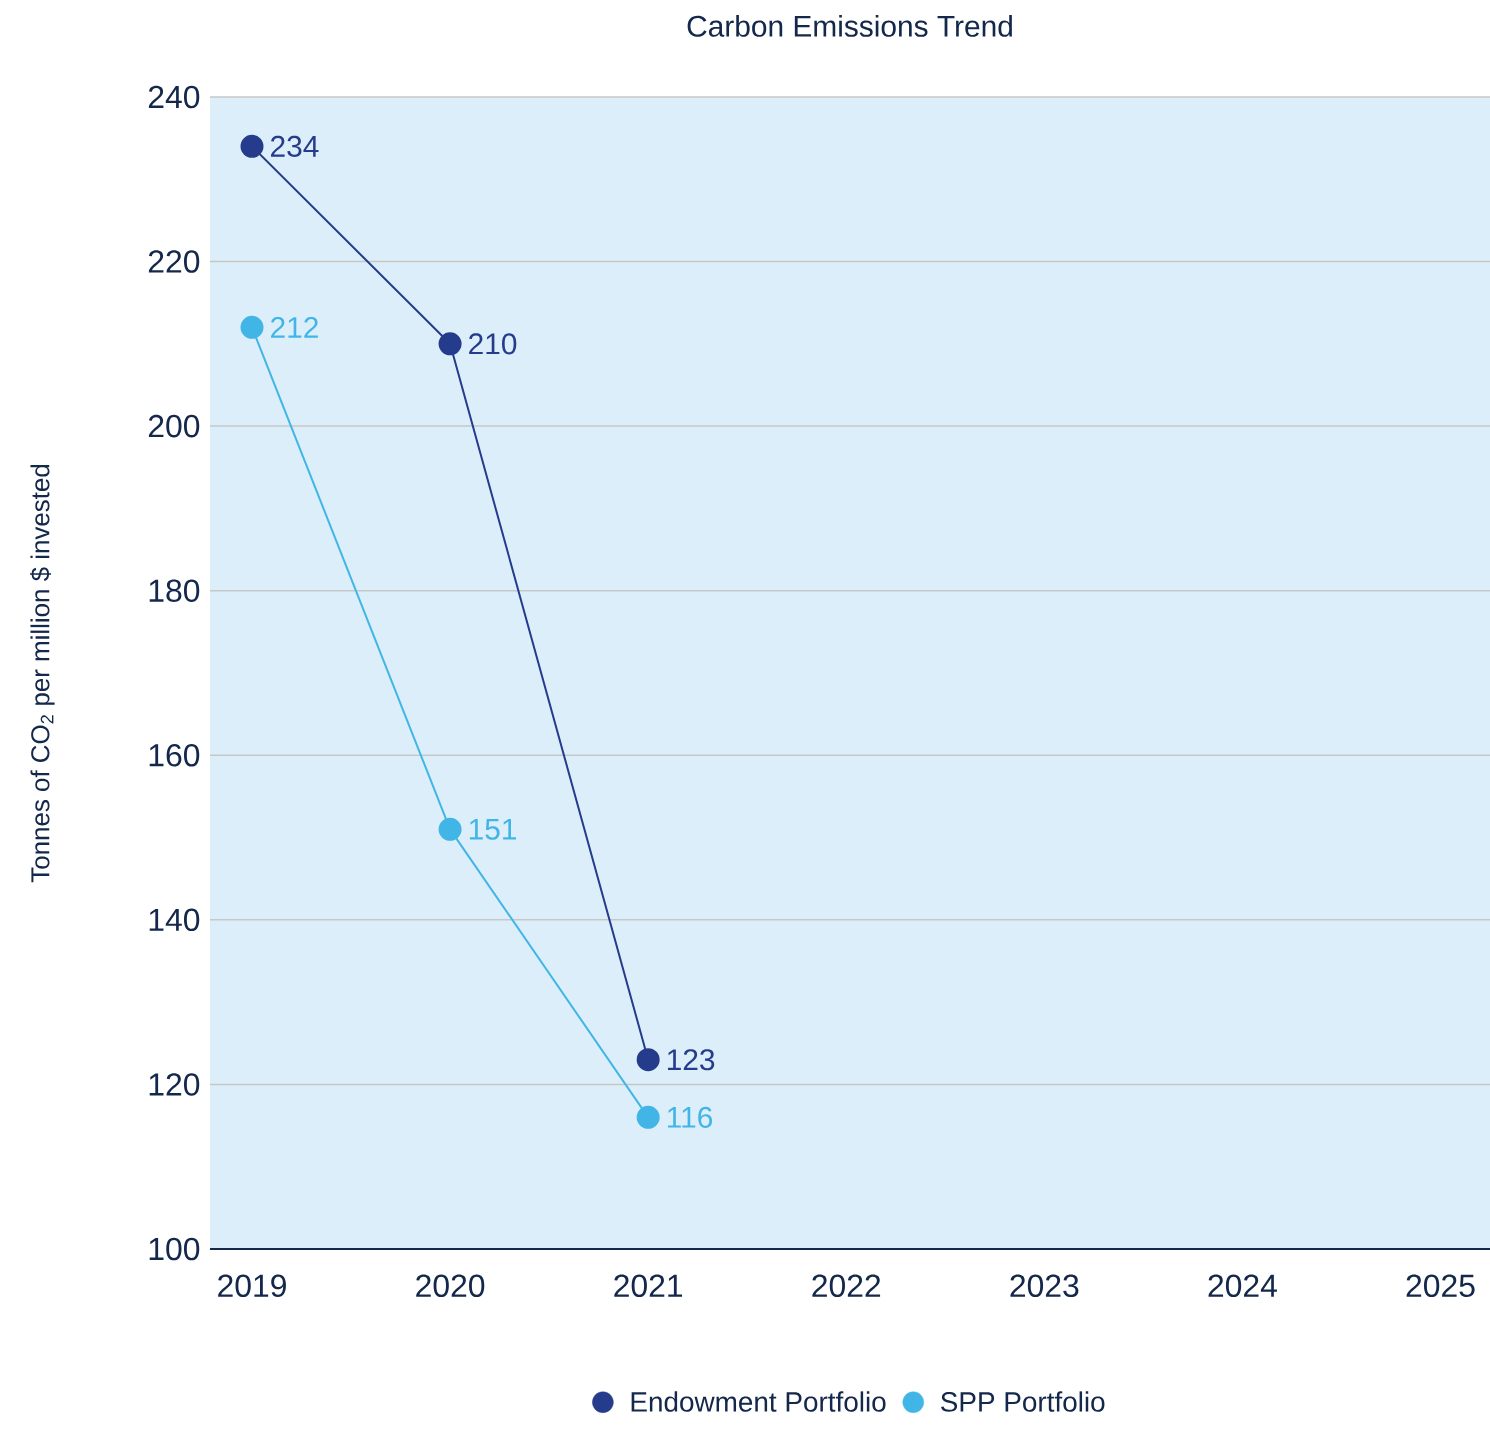 The width and height of the screenshot is (1490, 1454). Describe the element at coordinates (174, 1084) in the screenshot. I see `y-tick-label: 120` at that location.